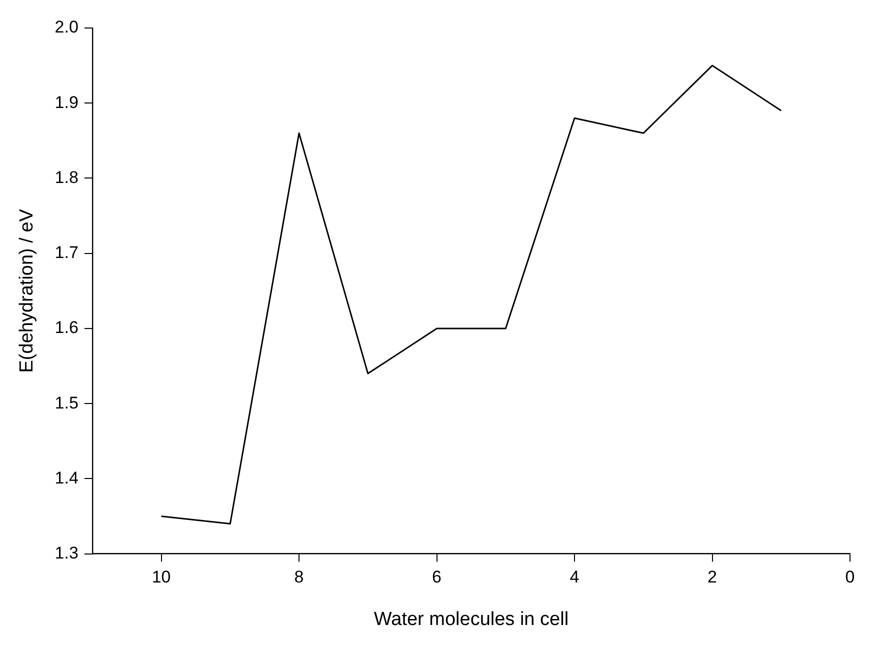 The height and width of the screenshot is (647, 872). Describe the element at coordinates (850, 577) in the screenshot. I see `x-tick-label: 0` at that location.